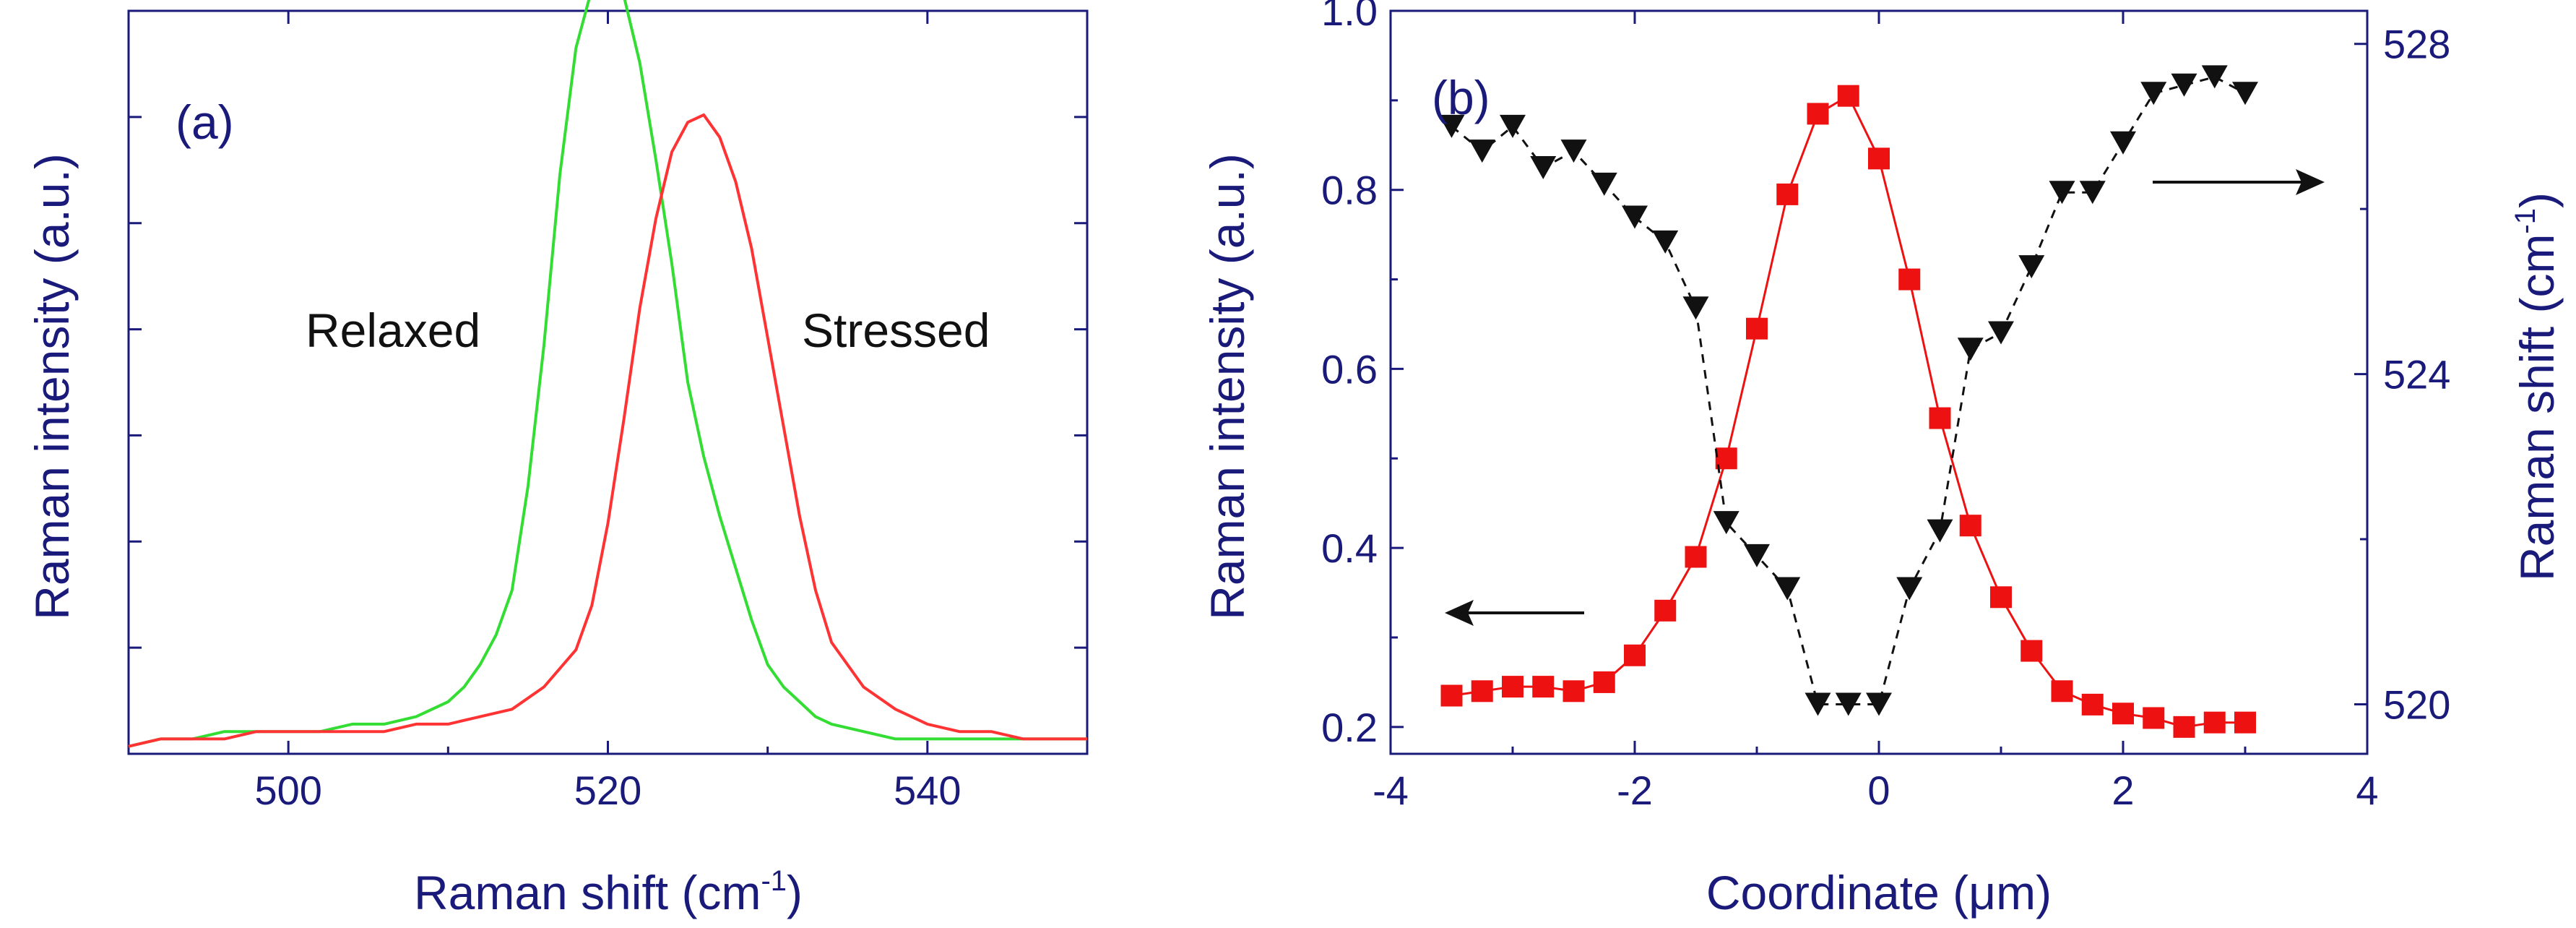  Describe the element at coordinates (1635, 790) in the screenshot. I see `panel-b-x-tick-label: -2` at that location.